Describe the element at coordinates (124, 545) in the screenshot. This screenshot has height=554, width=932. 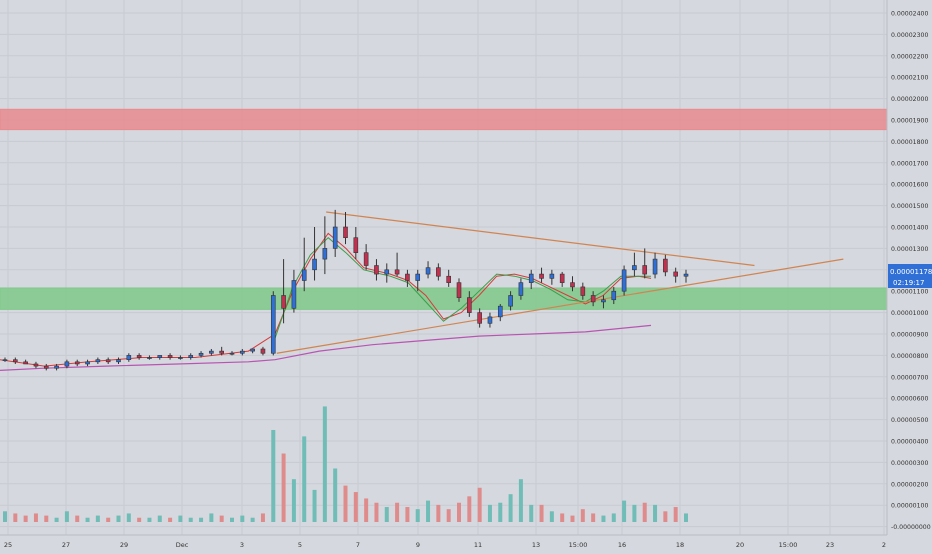
I see `time-tick-label: 29` at that location.